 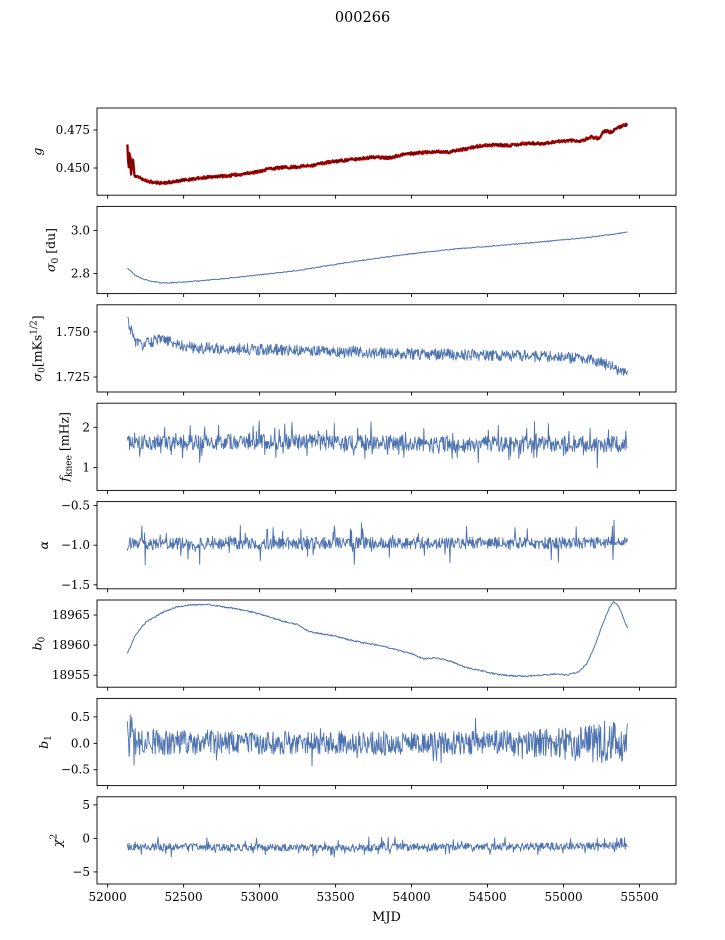 I want to click on y-tick-label: 18960, so click(x=71, y=645).